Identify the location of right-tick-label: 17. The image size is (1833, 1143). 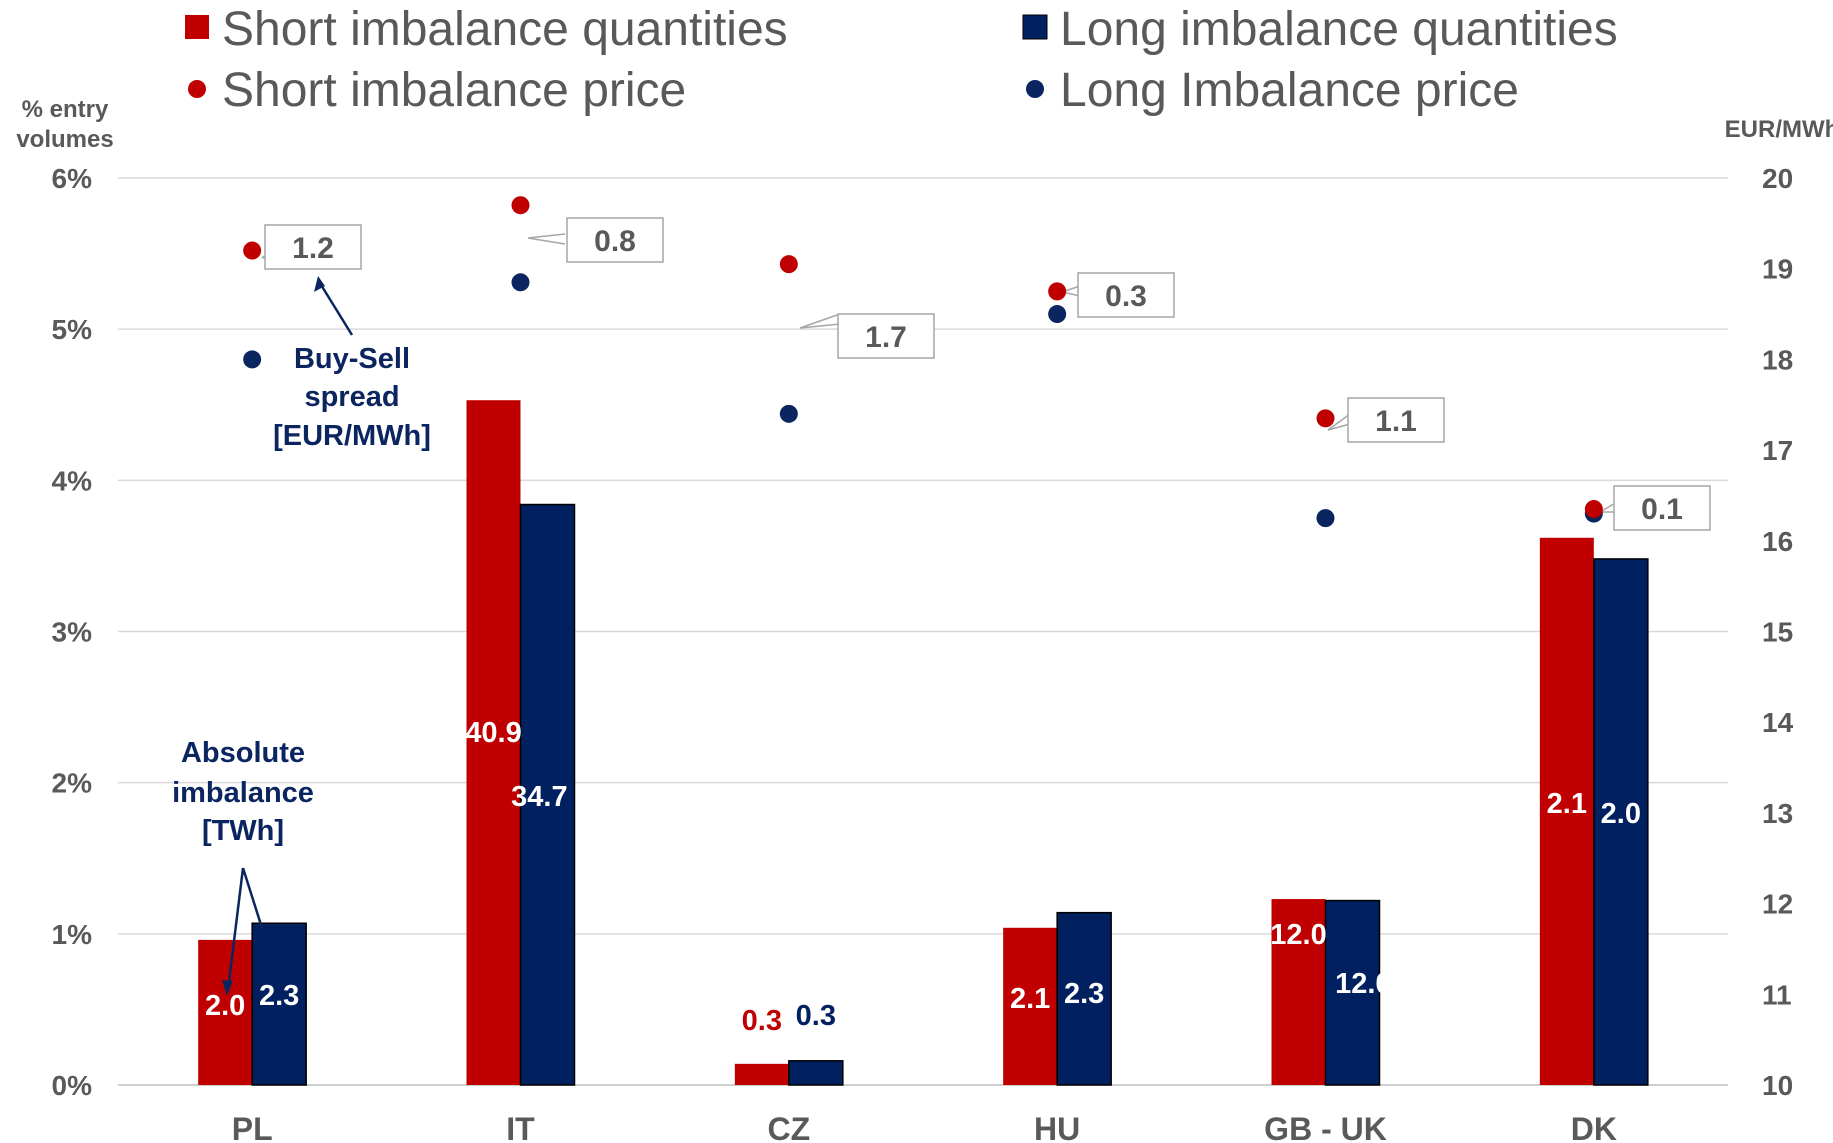
(1777, 450).